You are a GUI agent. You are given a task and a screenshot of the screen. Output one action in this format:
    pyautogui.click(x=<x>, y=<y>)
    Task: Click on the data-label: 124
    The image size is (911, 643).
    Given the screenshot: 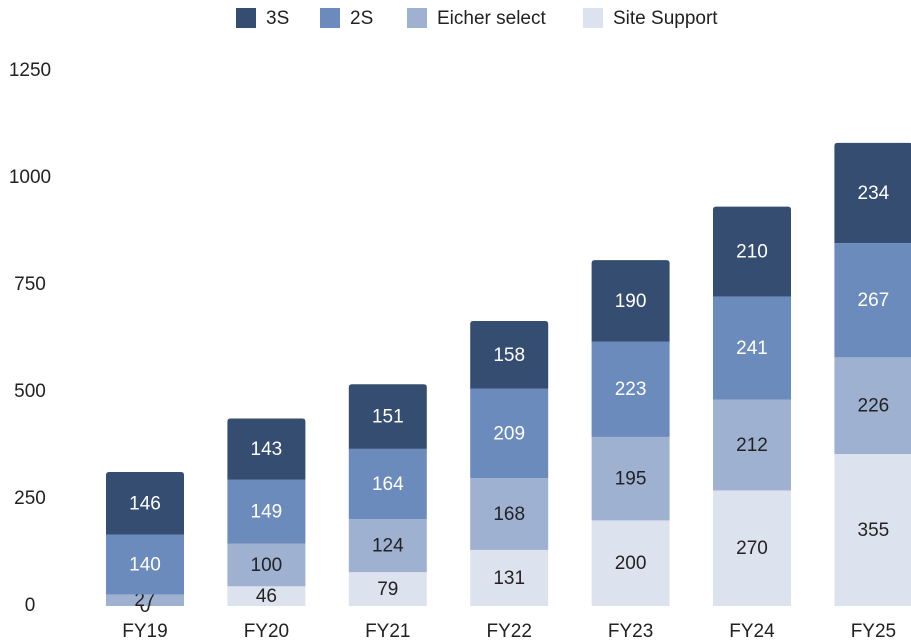 What is the action you would take?
    pyautogui.click(x=388, y=546)
    